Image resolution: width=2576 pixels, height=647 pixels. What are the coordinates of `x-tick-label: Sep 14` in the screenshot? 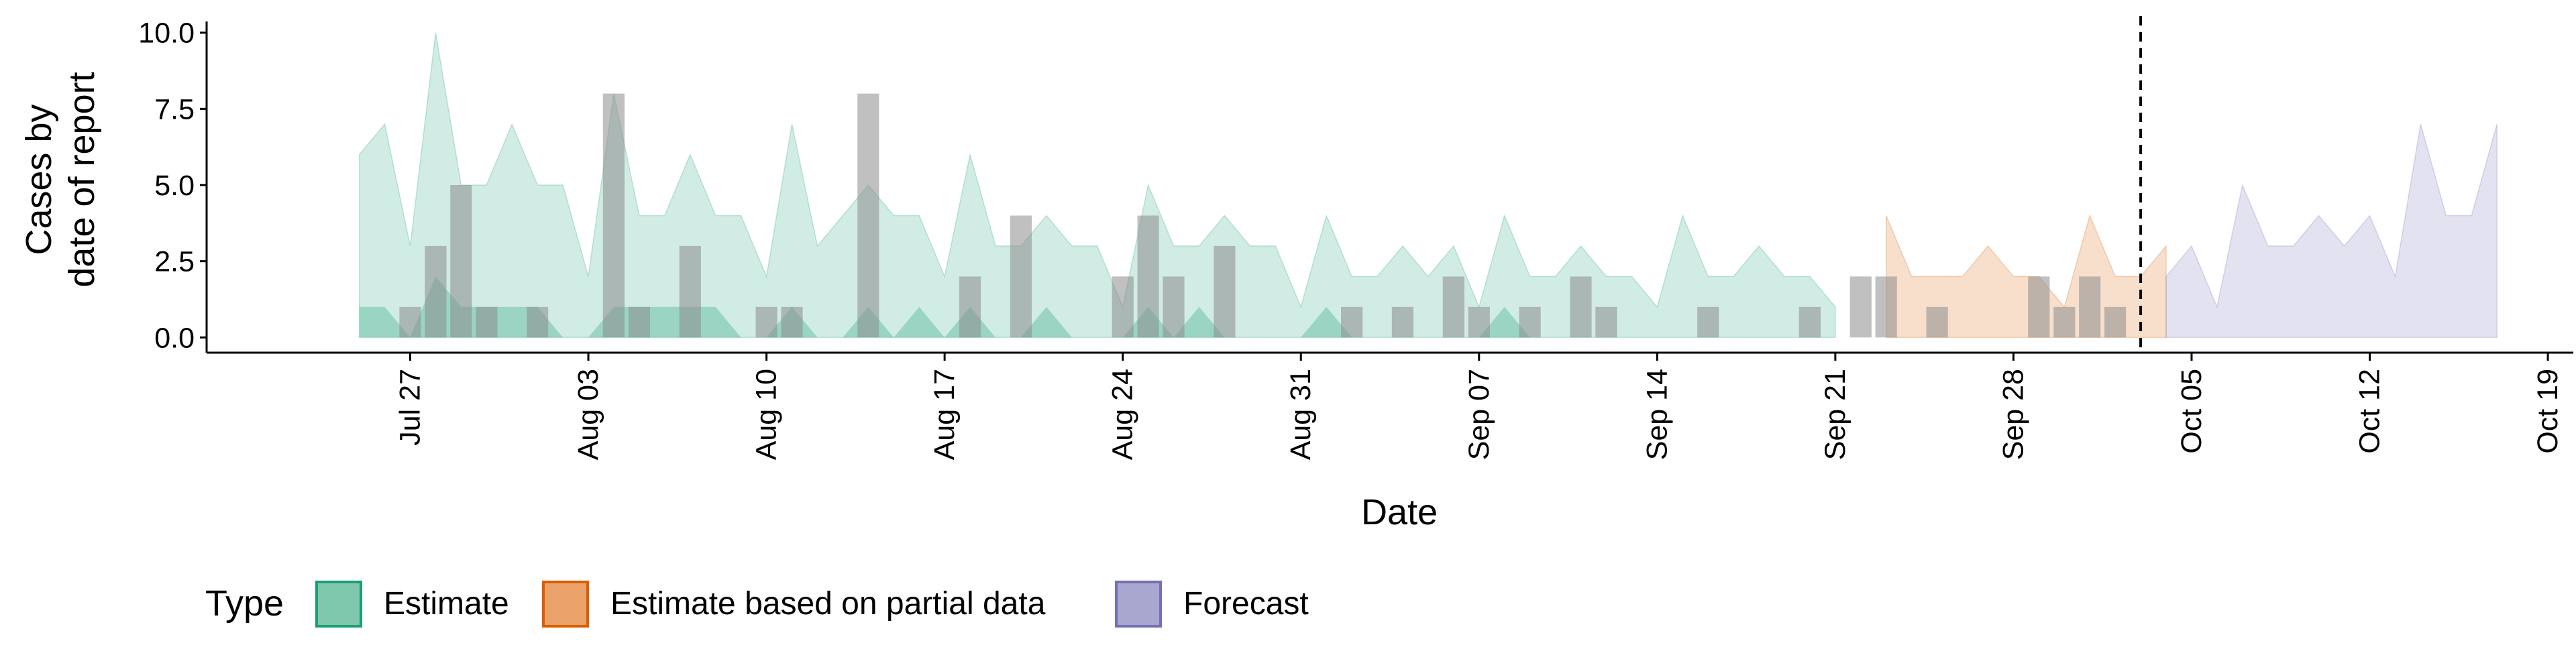 It's located at (1657, 414).